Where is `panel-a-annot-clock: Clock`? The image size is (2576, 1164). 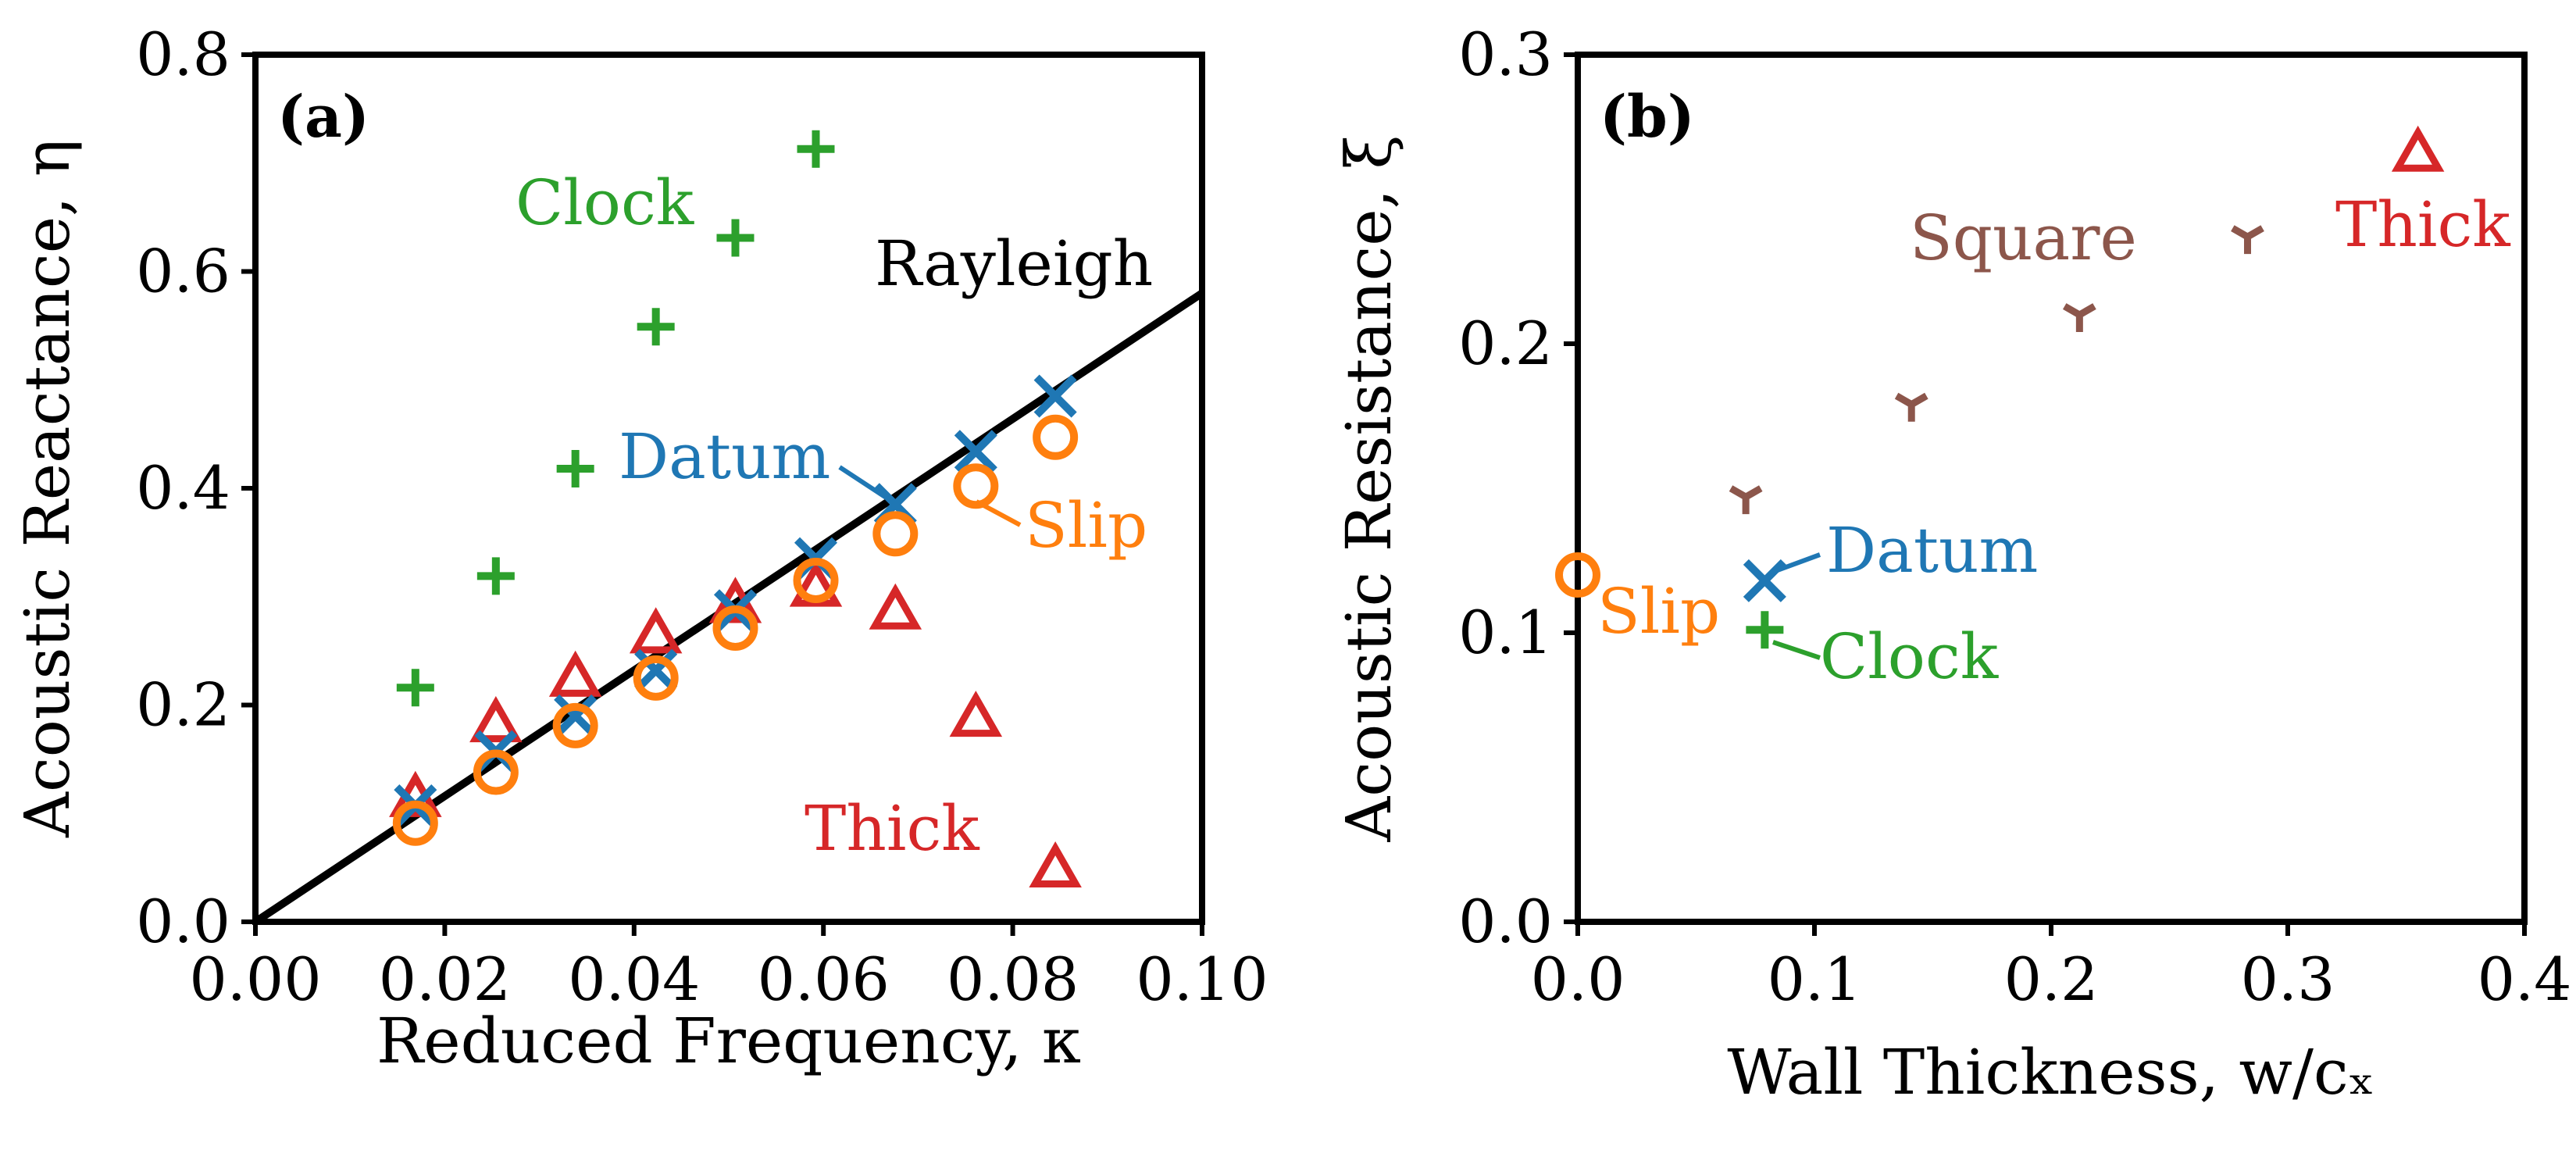 panel-a-annot-clock: Clock is located at coordinates (605, 202).